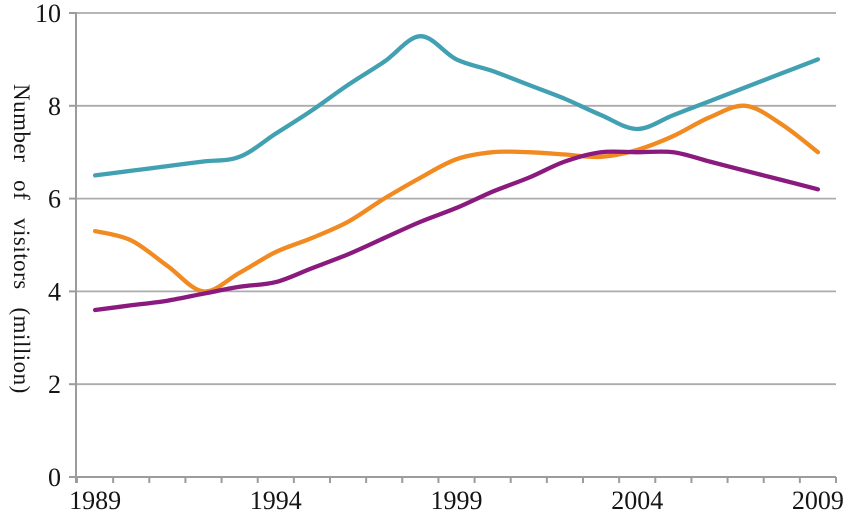 The image size is (850, 514). What do you see at coordinates (276, 500) in the screenshot?
I see `x-tick-label: 1994` at bounding box center [276, 500].